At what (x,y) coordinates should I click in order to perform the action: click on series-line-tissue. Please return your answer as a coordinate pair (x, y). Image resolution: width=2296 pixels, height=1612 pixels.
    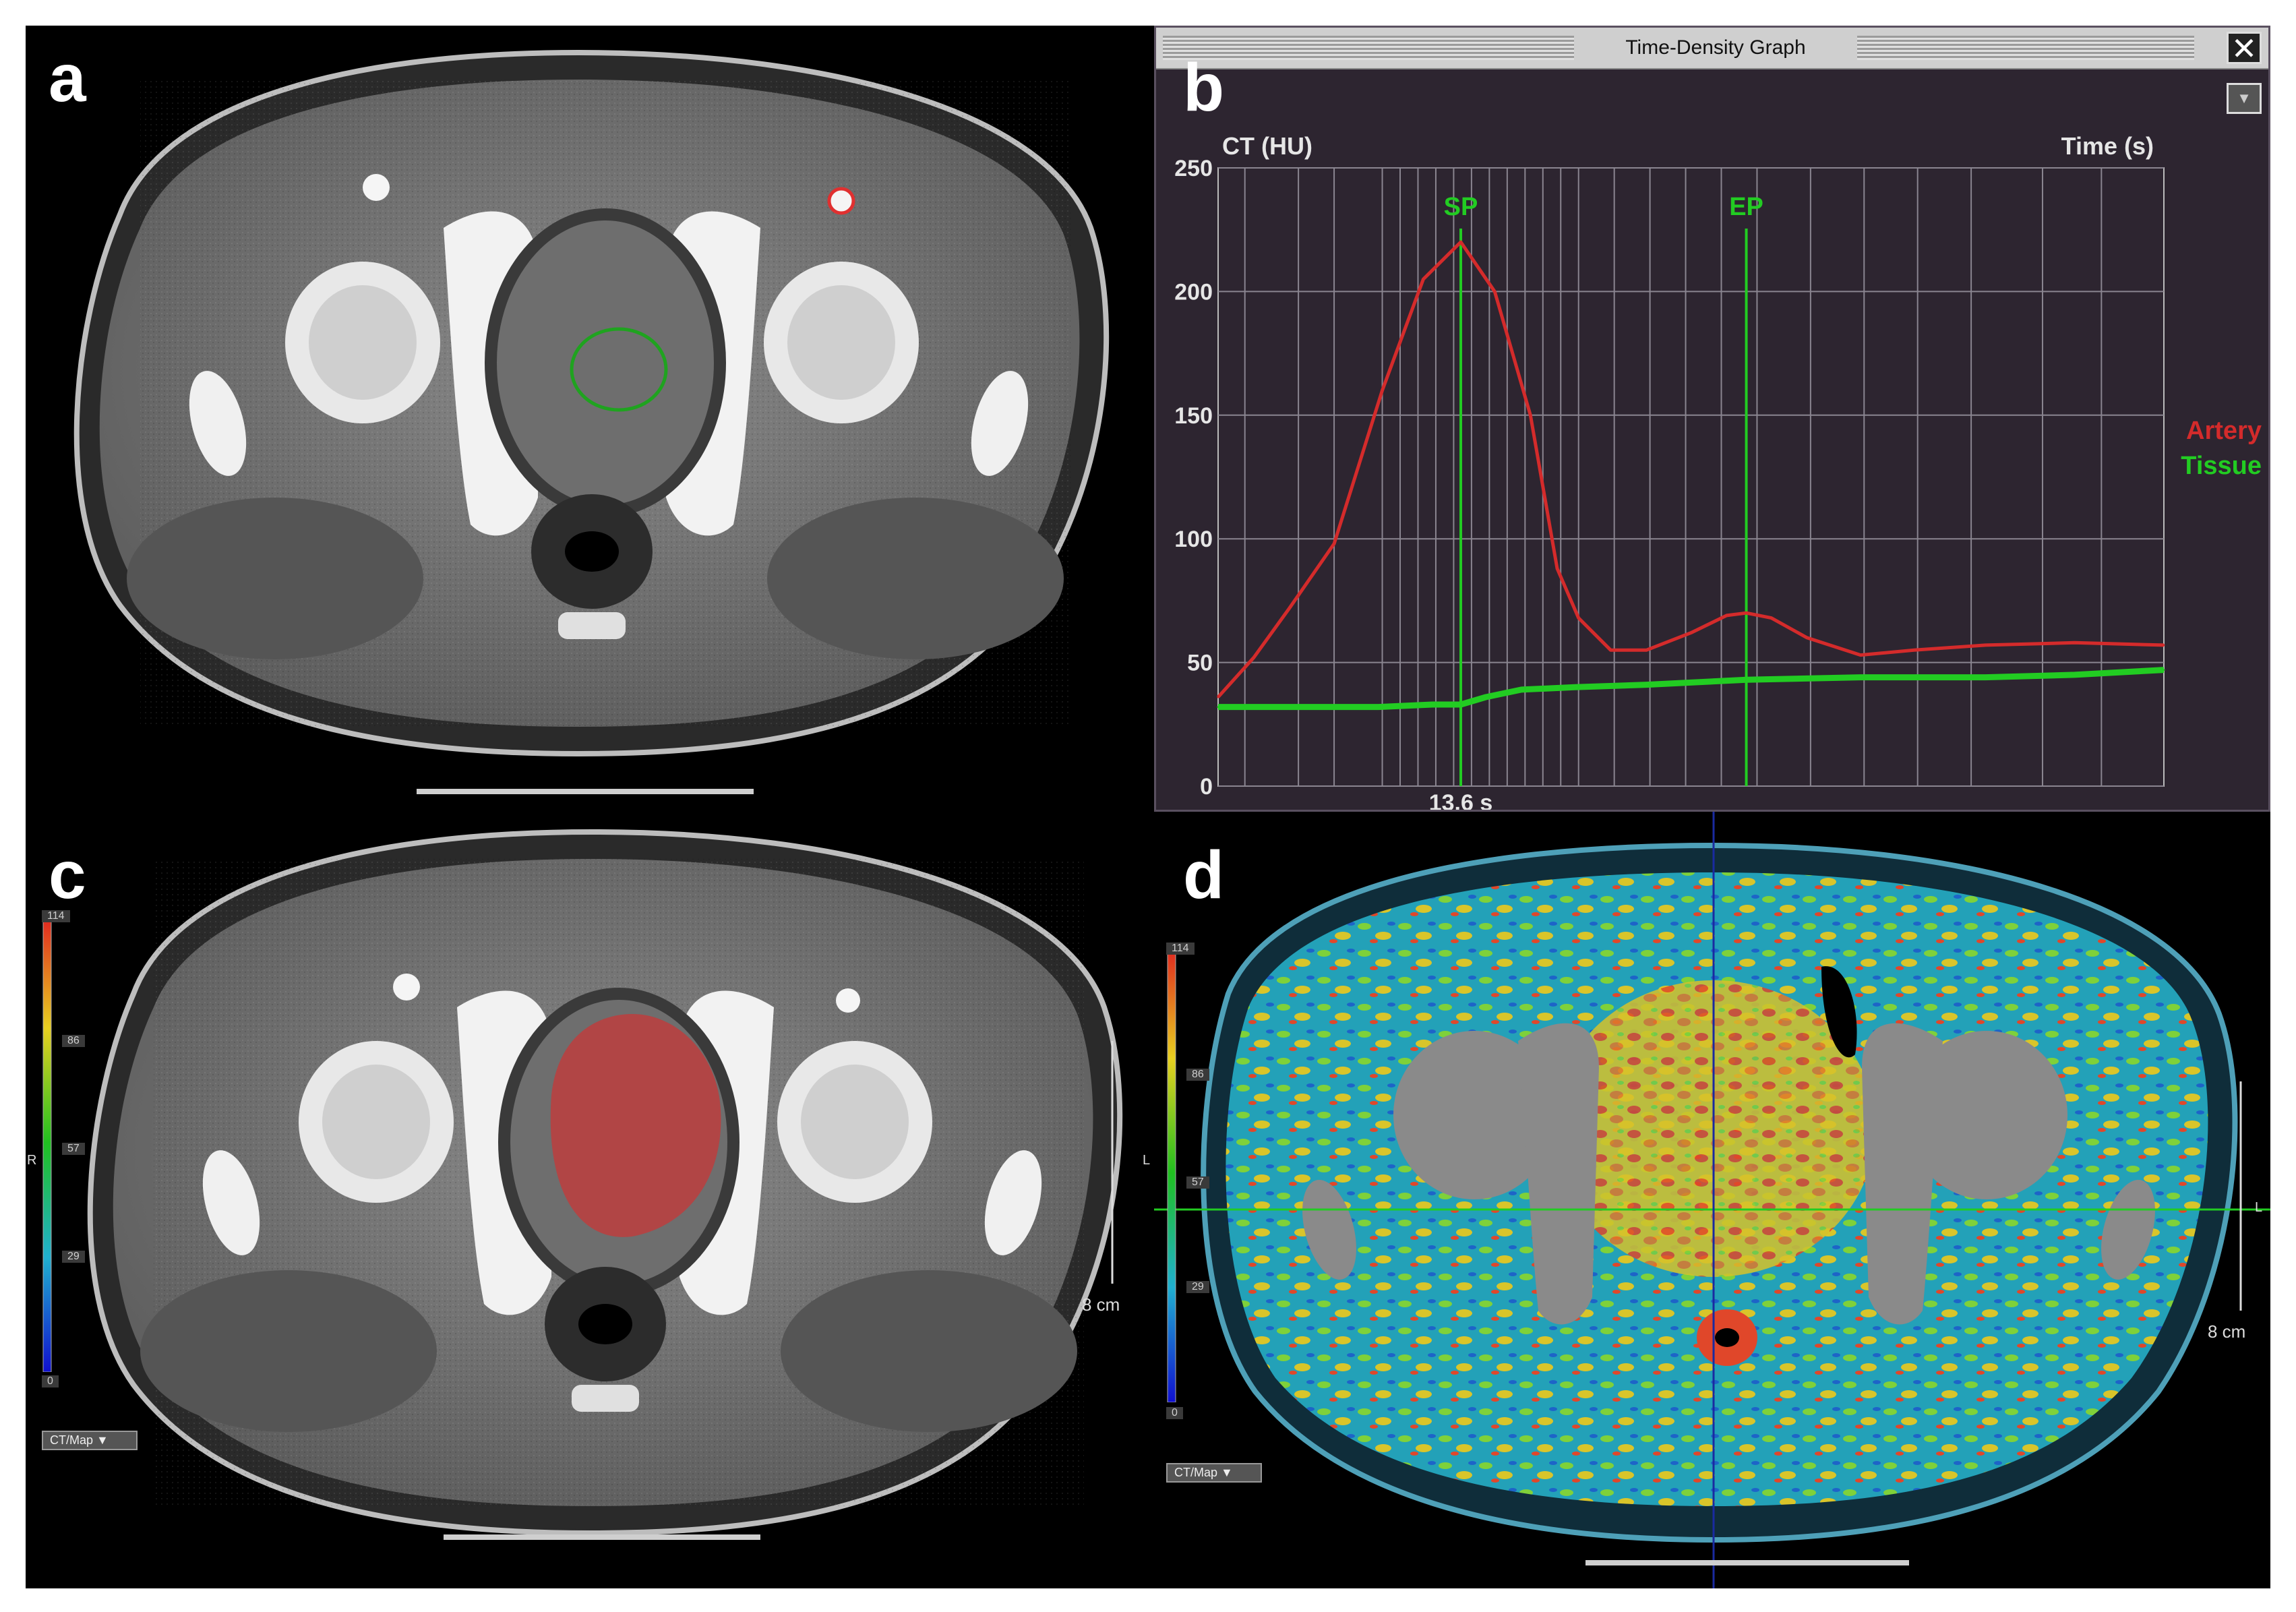
    Looking at the image, I should click on (1691, 689).